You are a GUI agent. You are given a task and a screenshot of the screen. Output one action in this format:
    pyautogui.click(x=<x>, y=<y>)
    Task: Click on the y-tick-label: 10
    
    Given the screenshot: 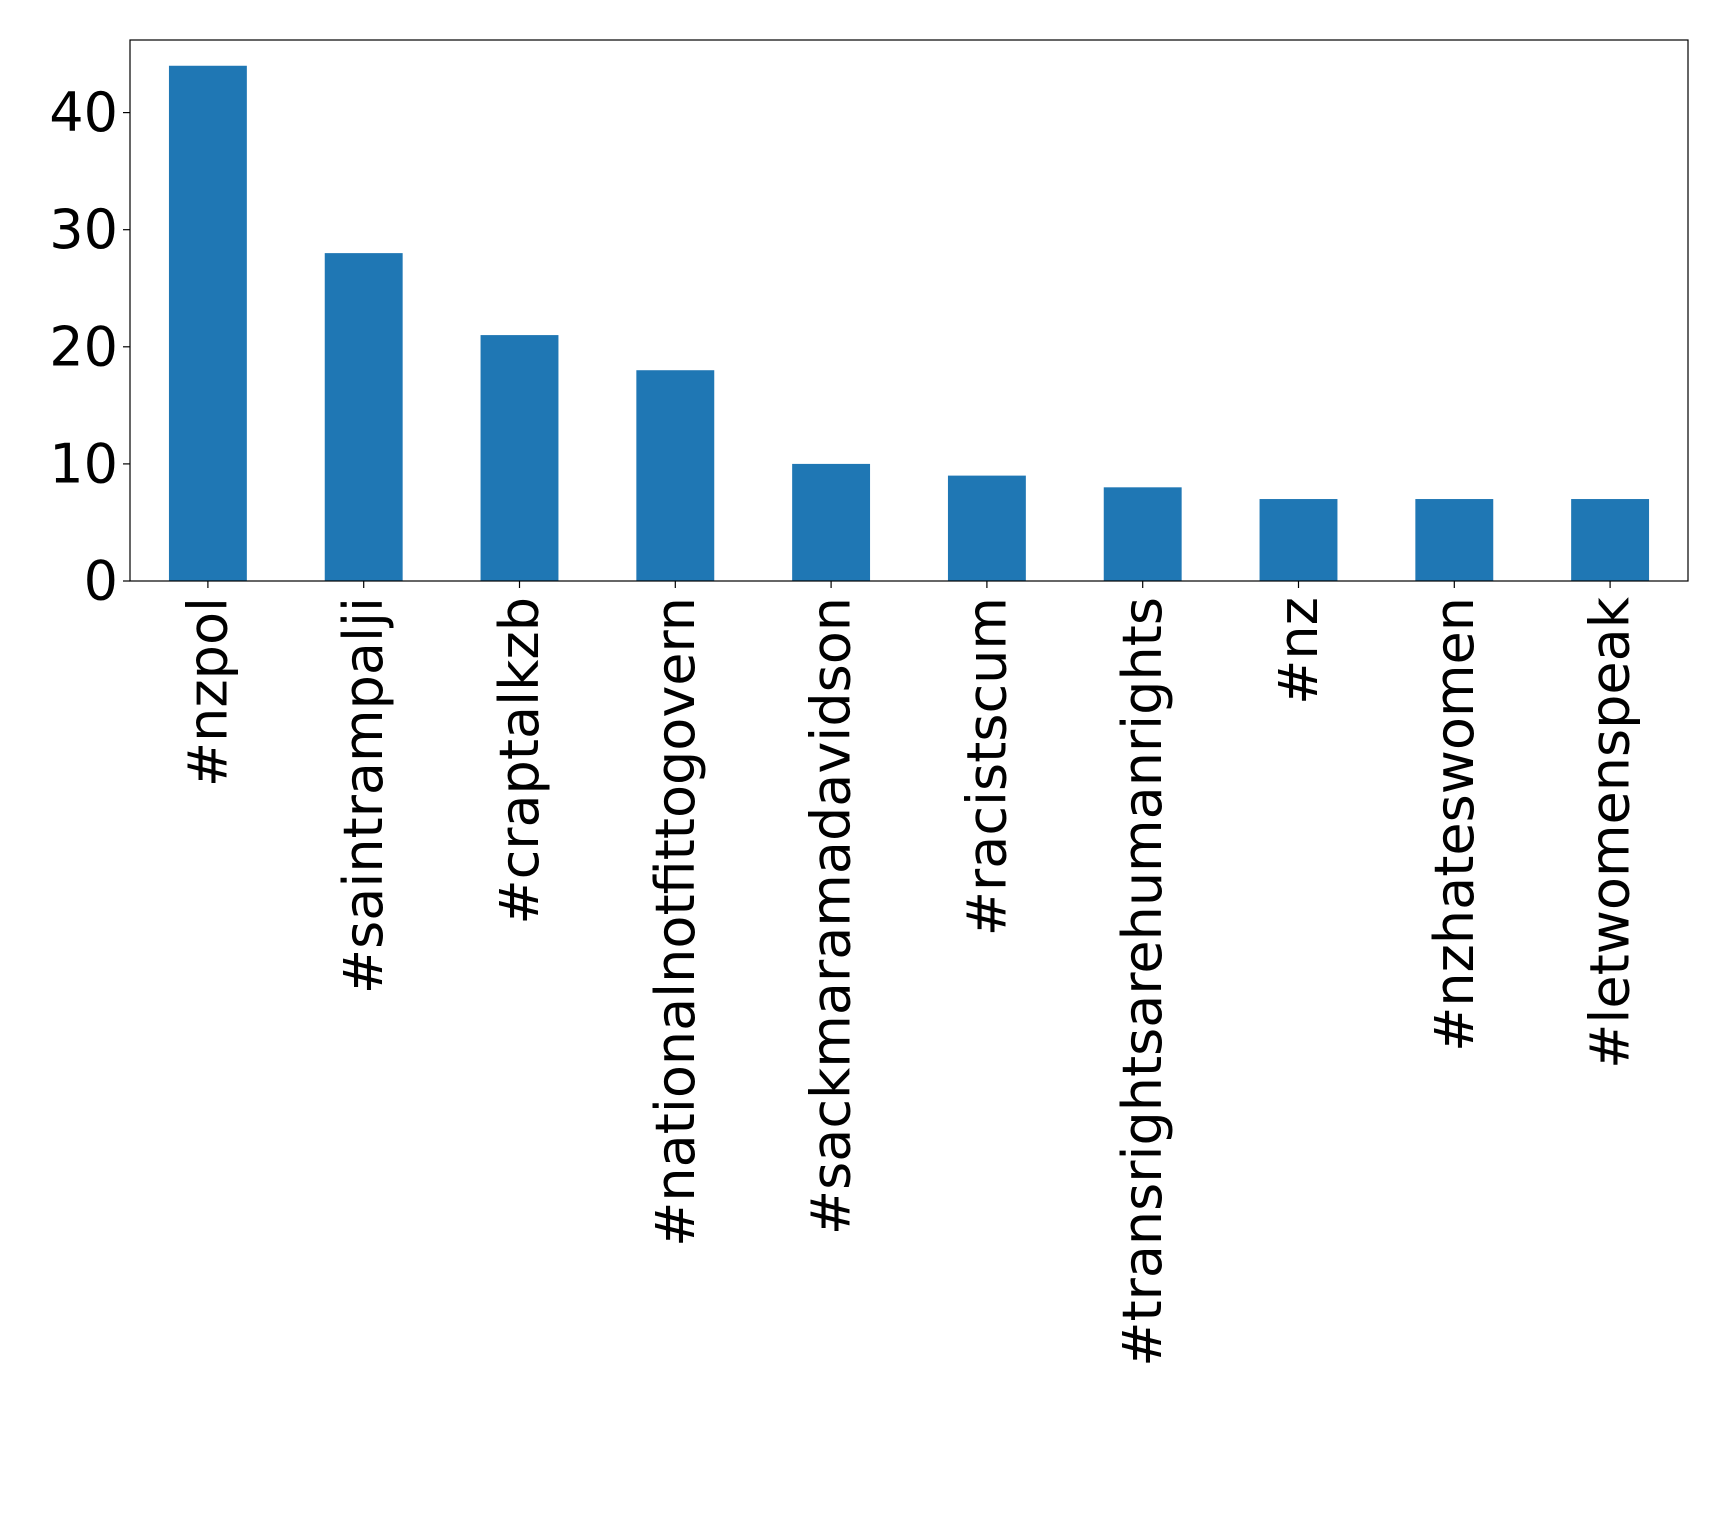 What is the action you would take?
    pyautogui.click(x=83, y=463)
    